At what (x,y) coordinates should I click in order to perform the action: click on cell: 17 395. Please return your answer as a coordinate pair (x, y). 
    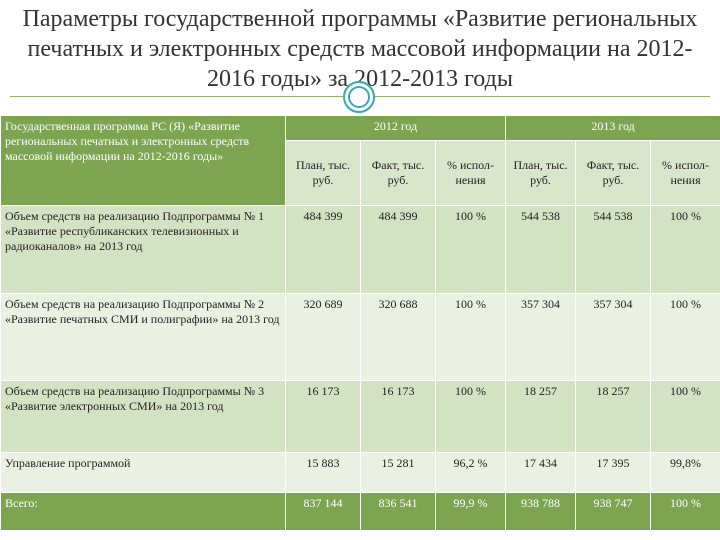
    Looking at the image, I should click on (613, 472).